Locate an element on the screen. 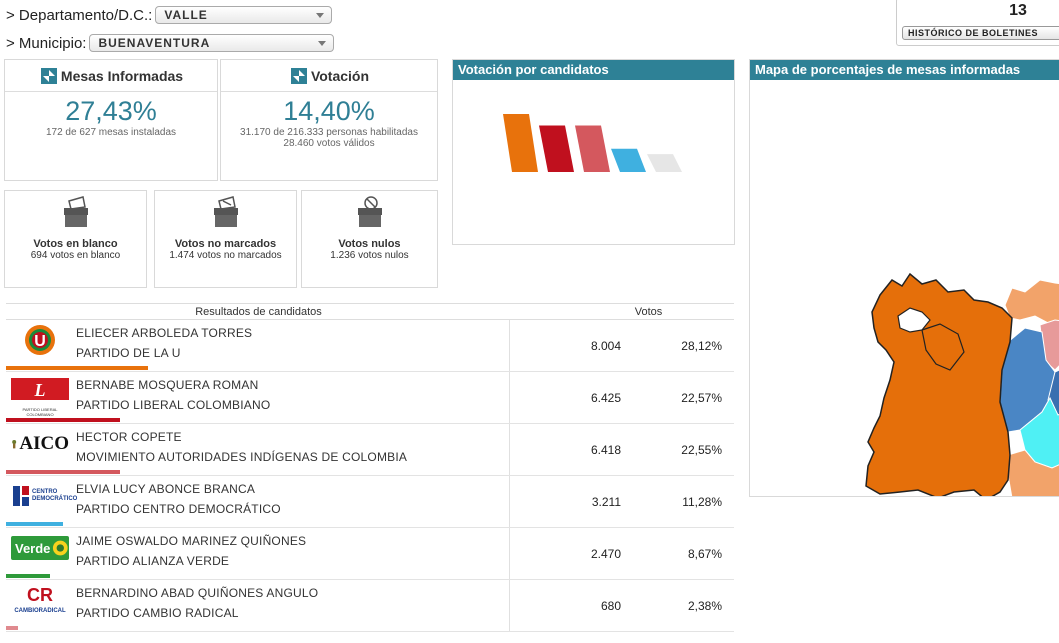 The height and width of the screenshot is (643, 1059). candidate-name: ELVIA LUCY ABONCE BRANCA is located at coordinates (166, 489).